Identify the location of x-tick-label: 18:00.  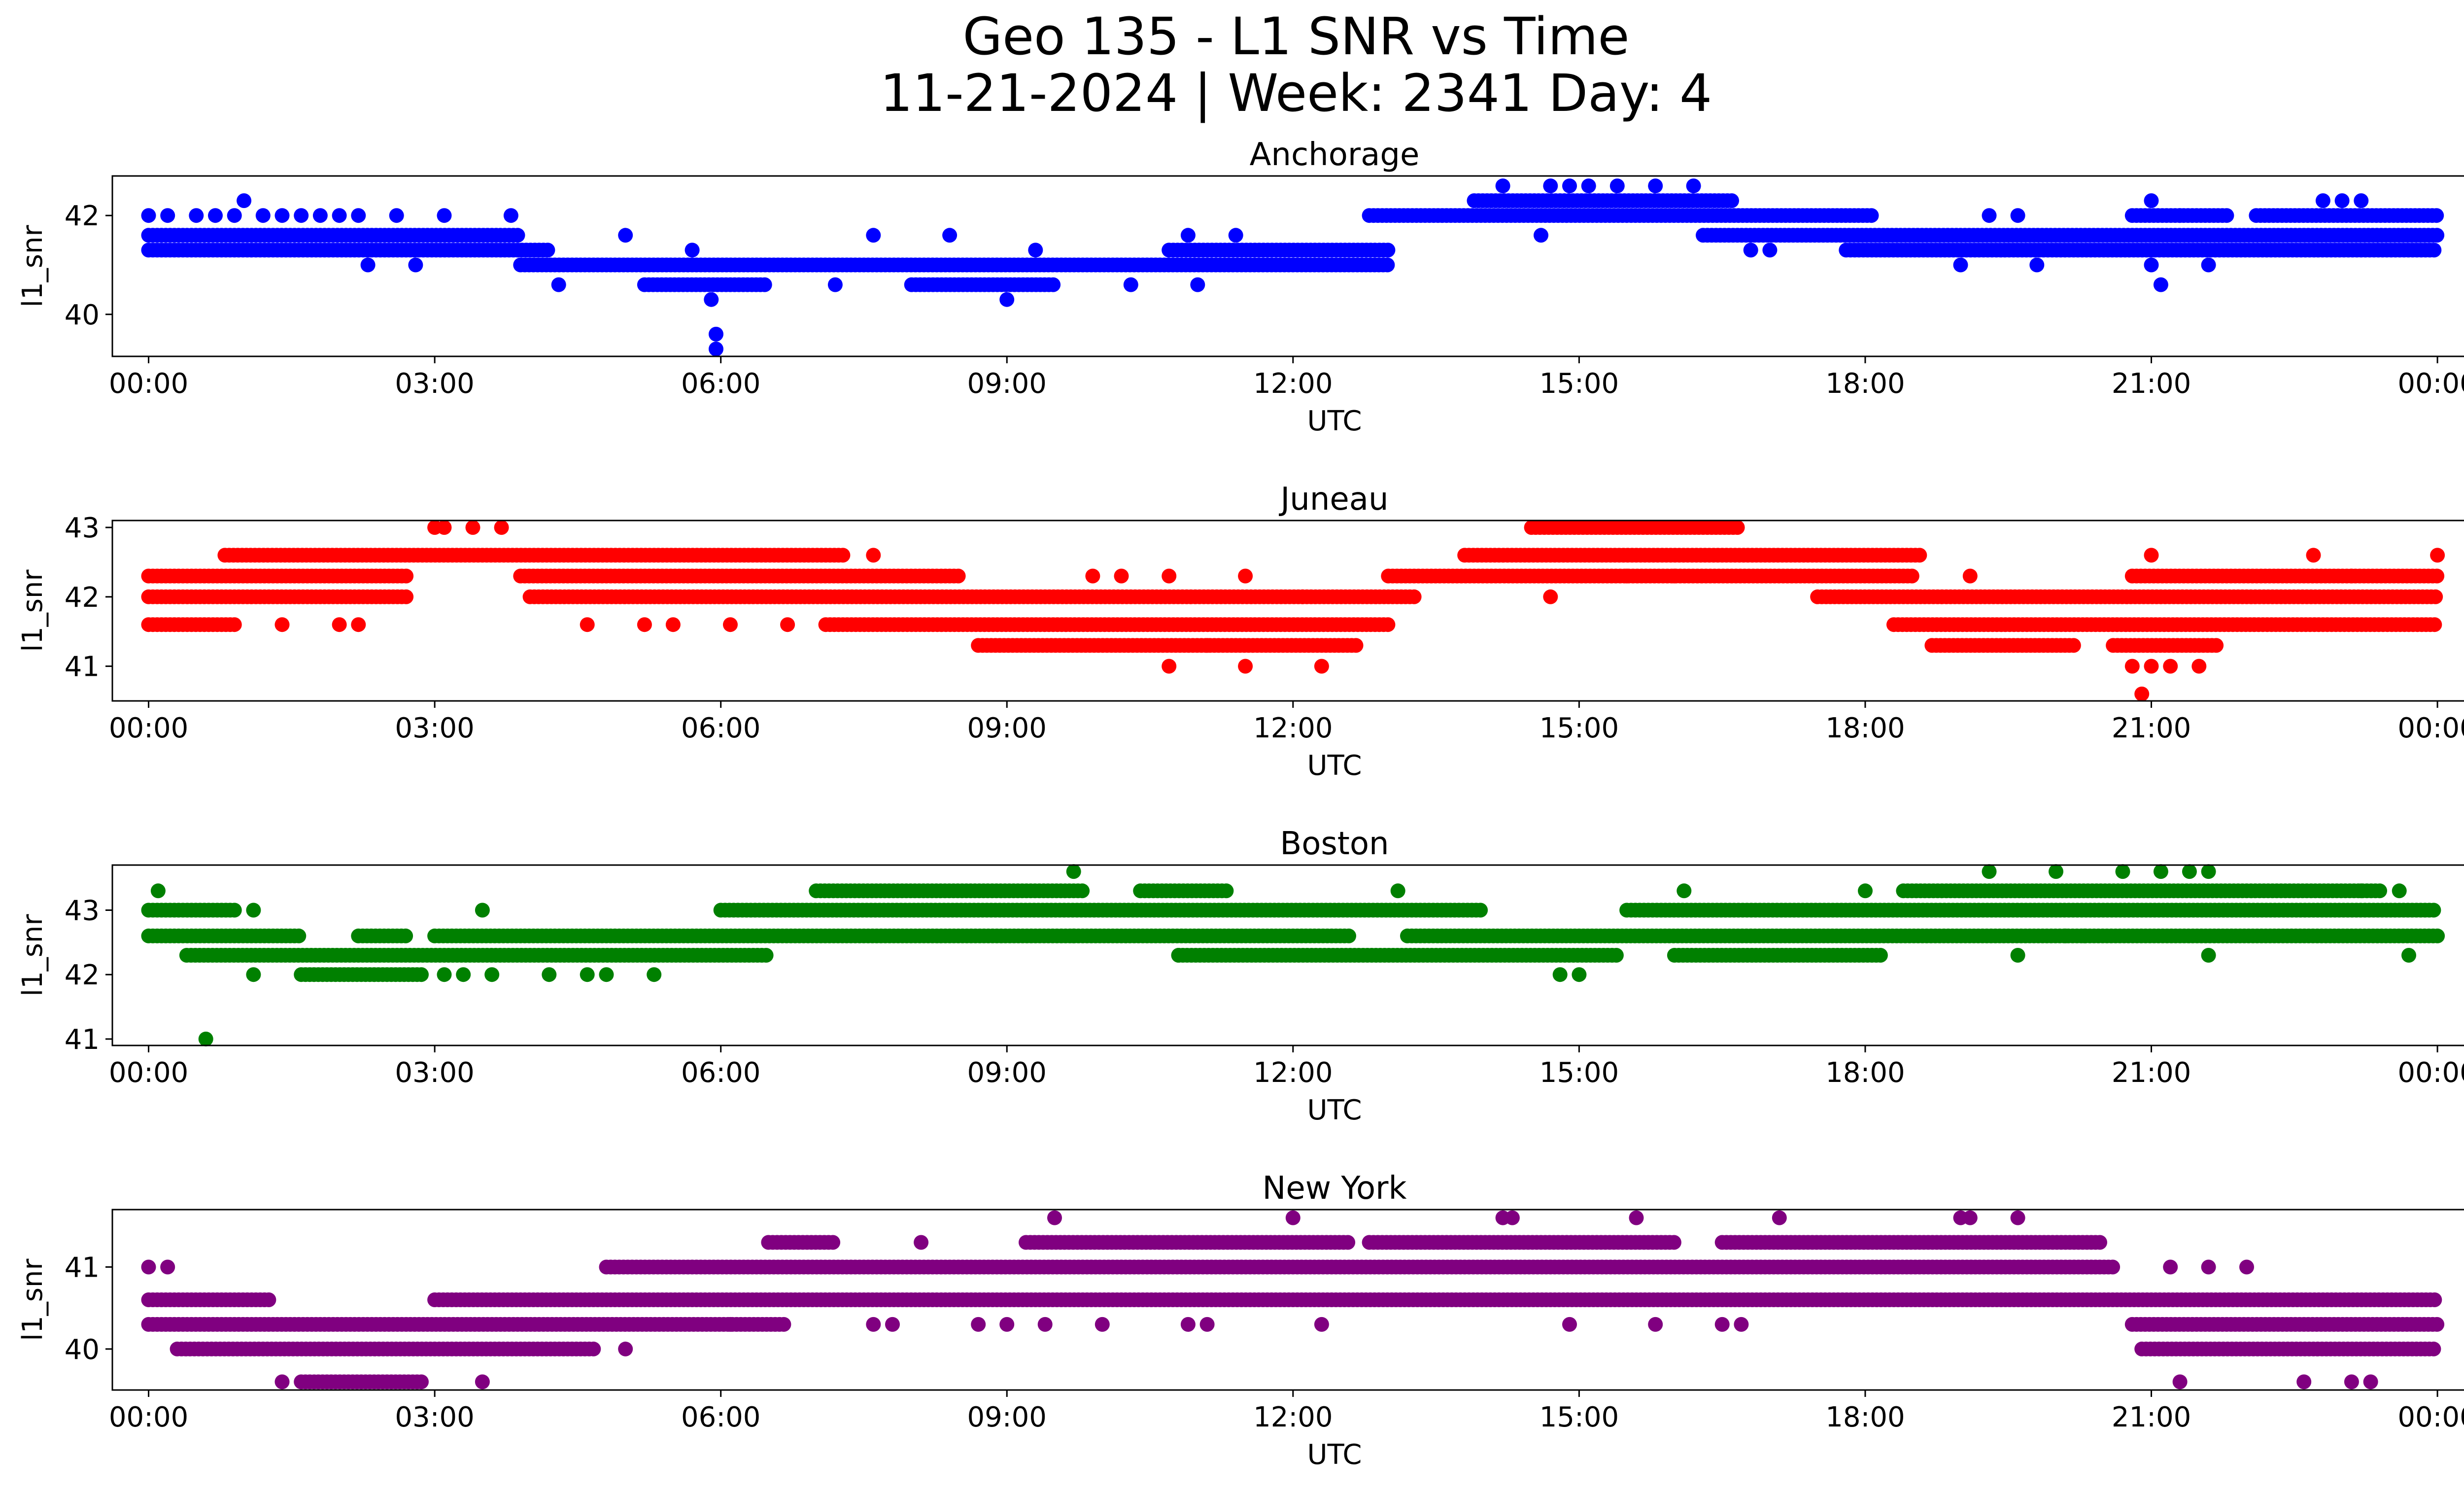
(1865, 728).